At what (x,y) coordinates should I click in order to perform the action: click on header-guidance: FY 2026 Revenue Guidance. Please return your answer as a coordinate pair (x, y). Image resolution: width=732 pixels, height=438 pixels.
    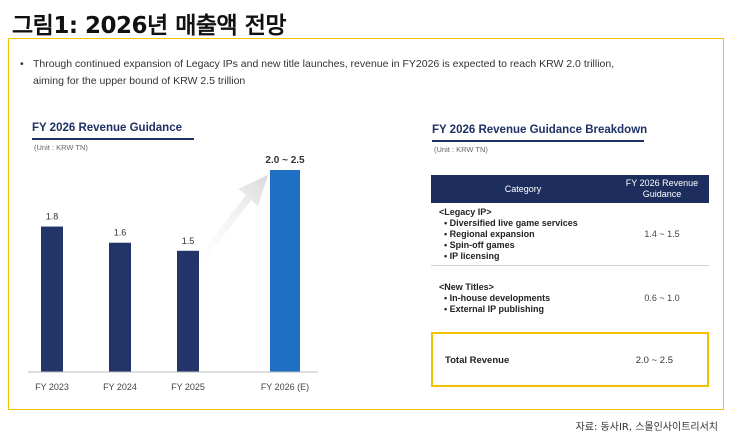
    Looking at the image, I should click on (662, 189).